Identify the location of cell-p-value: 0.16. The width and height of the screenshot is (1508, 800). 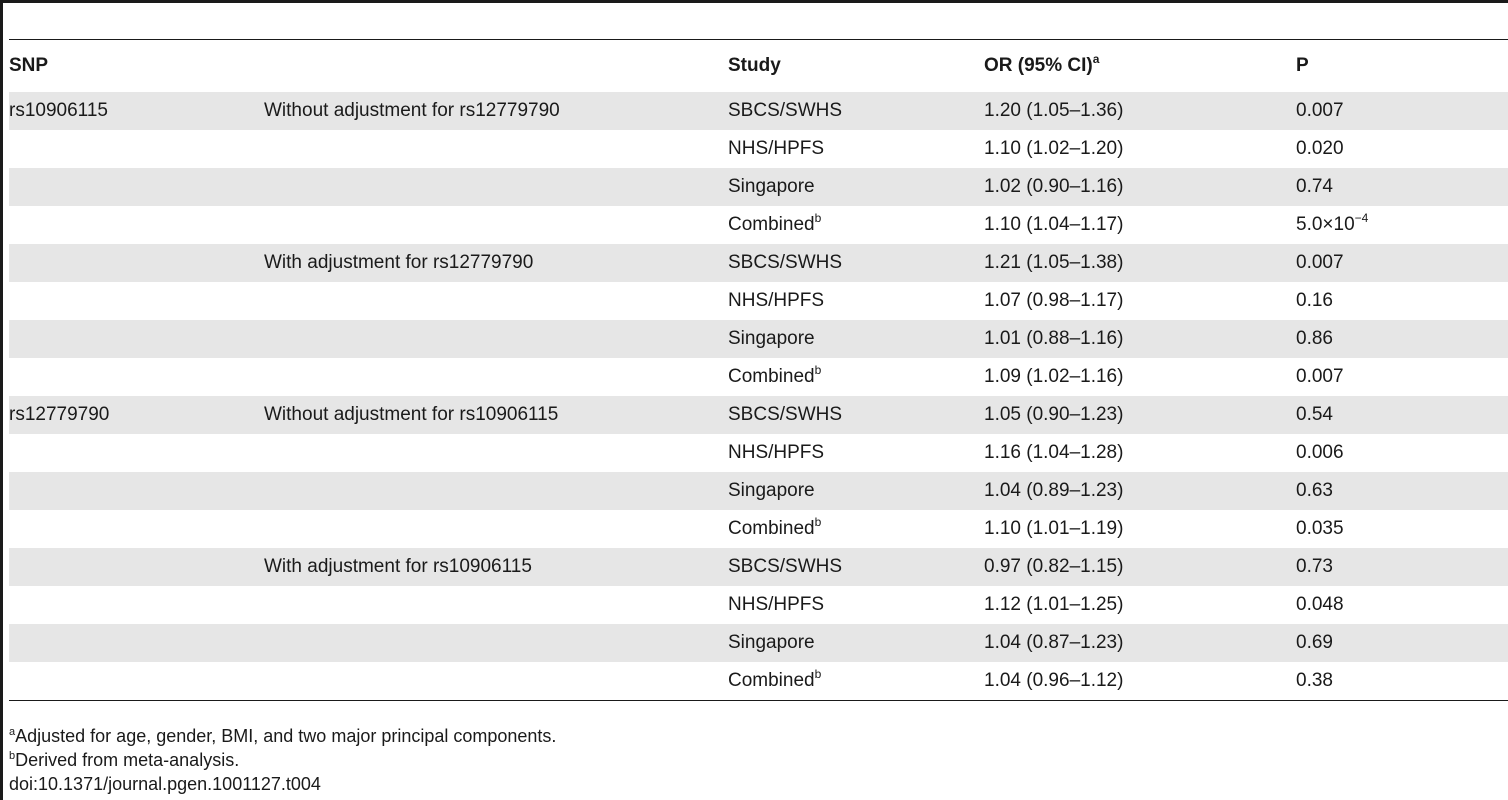
(1314, 300).